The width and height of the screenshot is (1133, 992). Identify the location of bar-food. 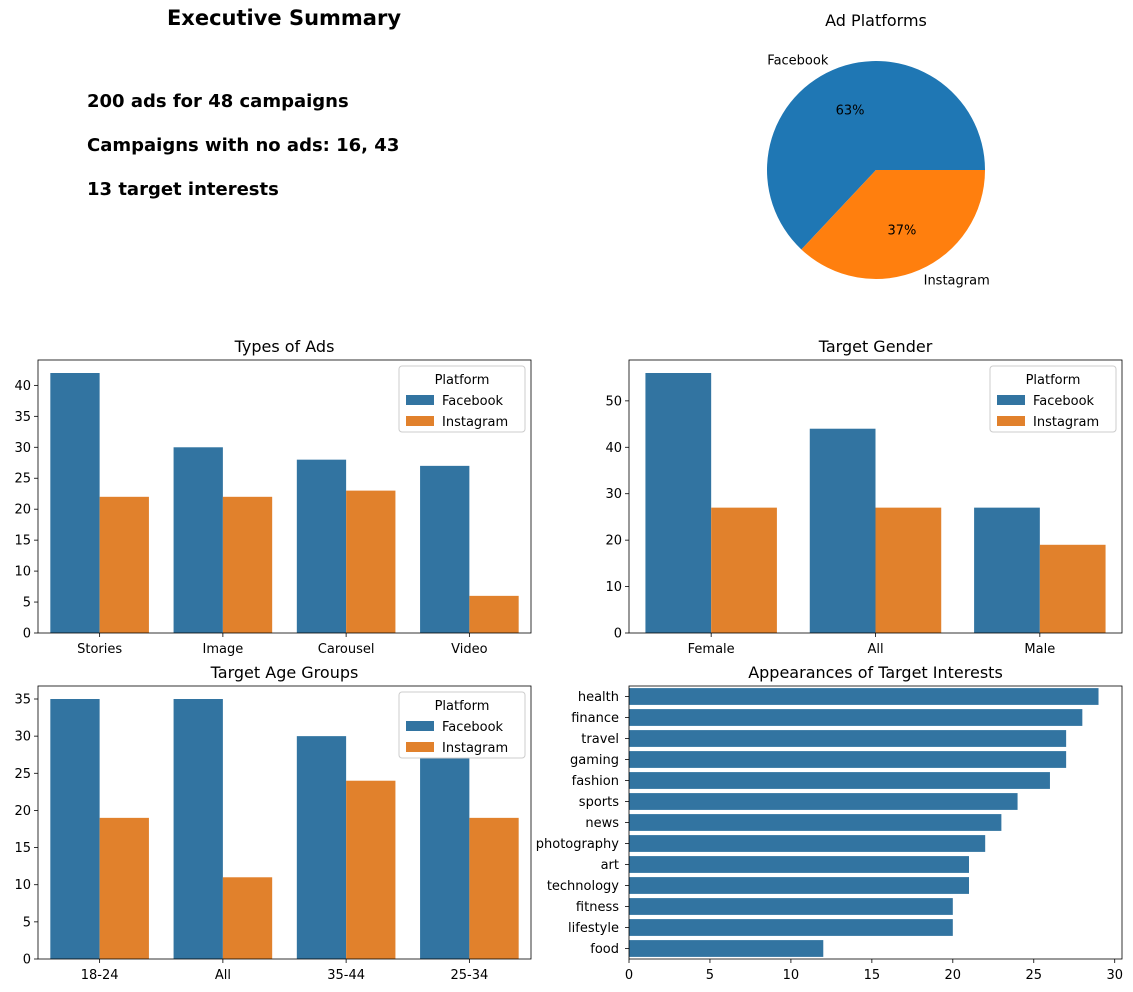
(726, 948).